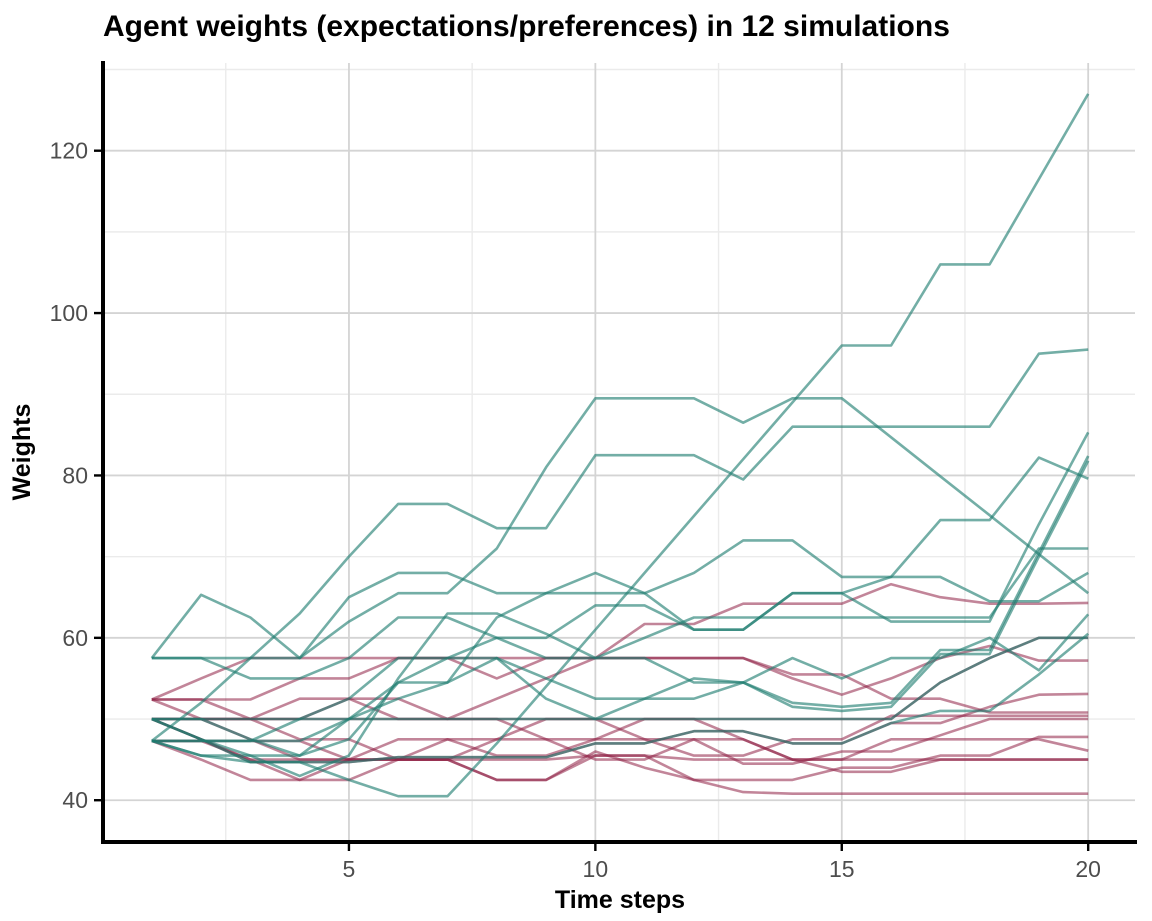  Describe the element at coordinates (69, 151) in the screenshot. I see `y-tick-label: 120` at that location.